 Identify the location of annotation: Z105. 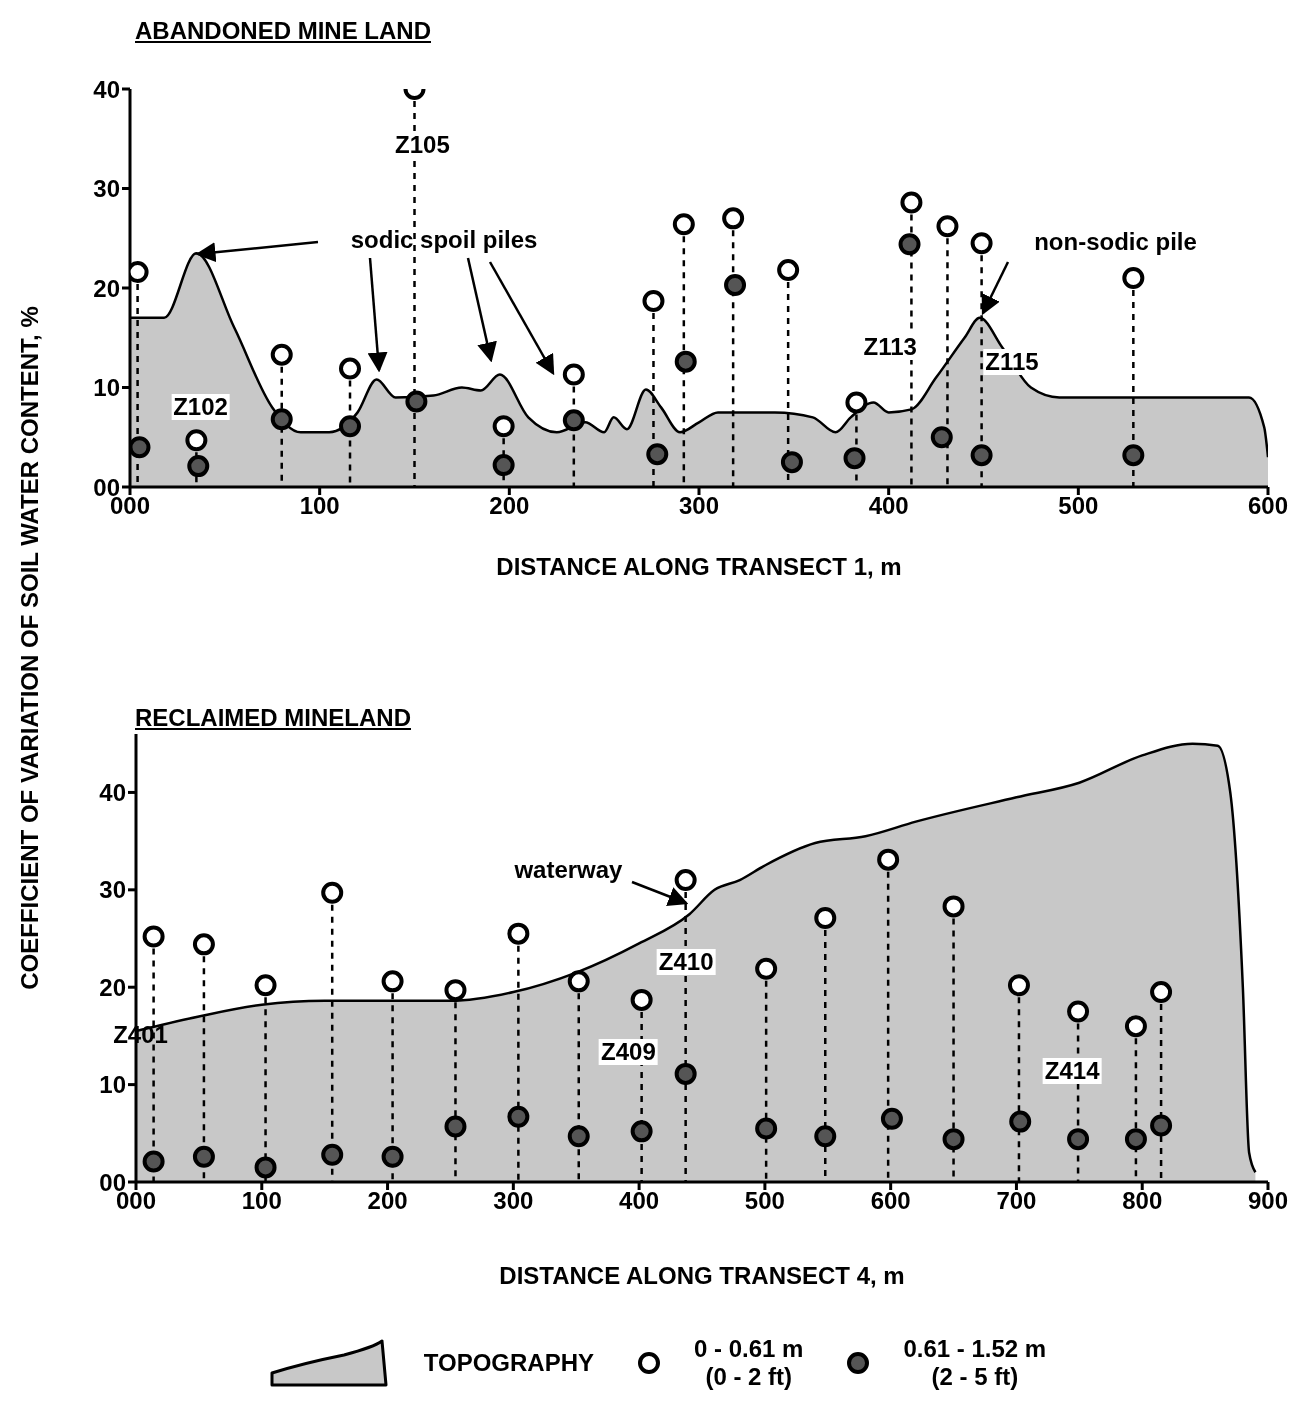
(422, 145).